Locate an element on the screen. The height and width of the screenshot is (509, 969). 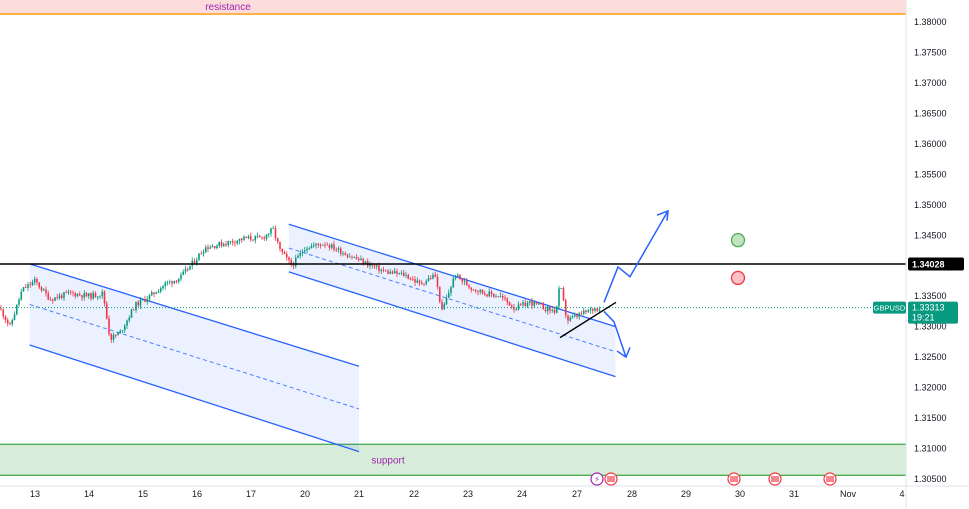
channel-right-lower is located at coordinates (452, 324).